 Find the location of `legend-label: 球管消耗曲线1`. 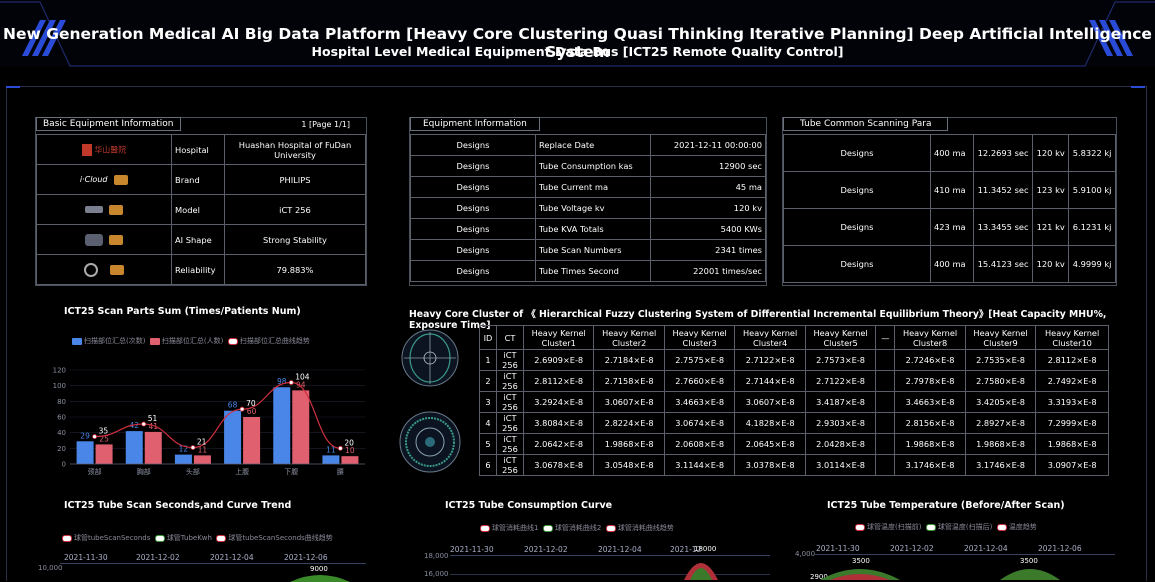

legend-label: 球管消耗曲线1 is located at coordinates (515, 528).